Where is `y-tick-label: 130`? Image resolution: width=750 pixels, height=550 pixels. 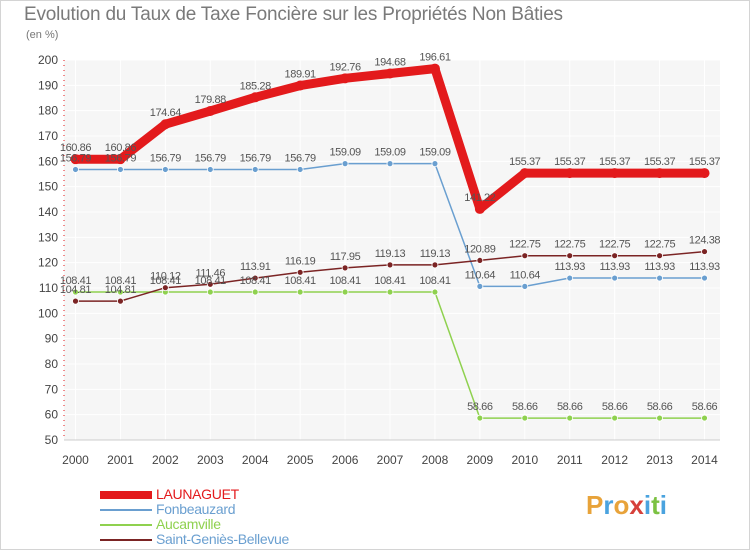
y-tick-label: 130 is located at coordinates (48, 237).